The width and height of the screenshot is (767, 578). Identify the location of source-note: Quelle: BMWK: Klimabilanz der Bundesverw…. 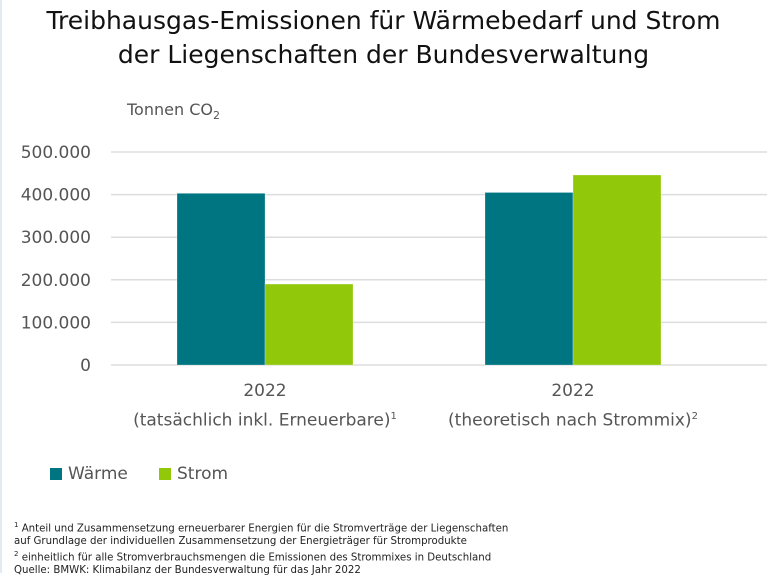
(261, 571).